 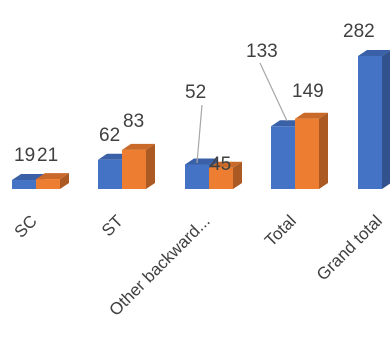 What do you see at coordinates (26, 226) in the screenshot?
I see `category-label-0: SC` at bounding box center [26, 226].